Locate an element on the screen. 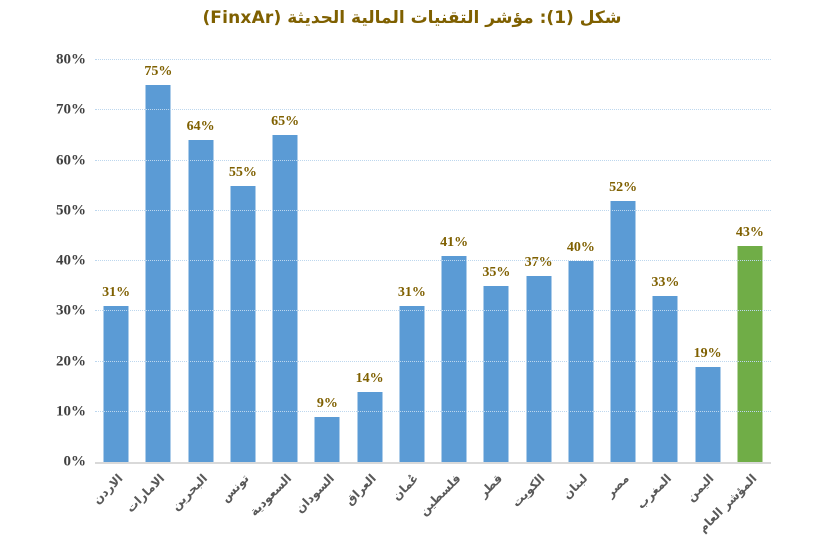 The width and height of the screenshot is (824, 557). bar-slot: 33% المغرب is located at coordinates (660, 286).